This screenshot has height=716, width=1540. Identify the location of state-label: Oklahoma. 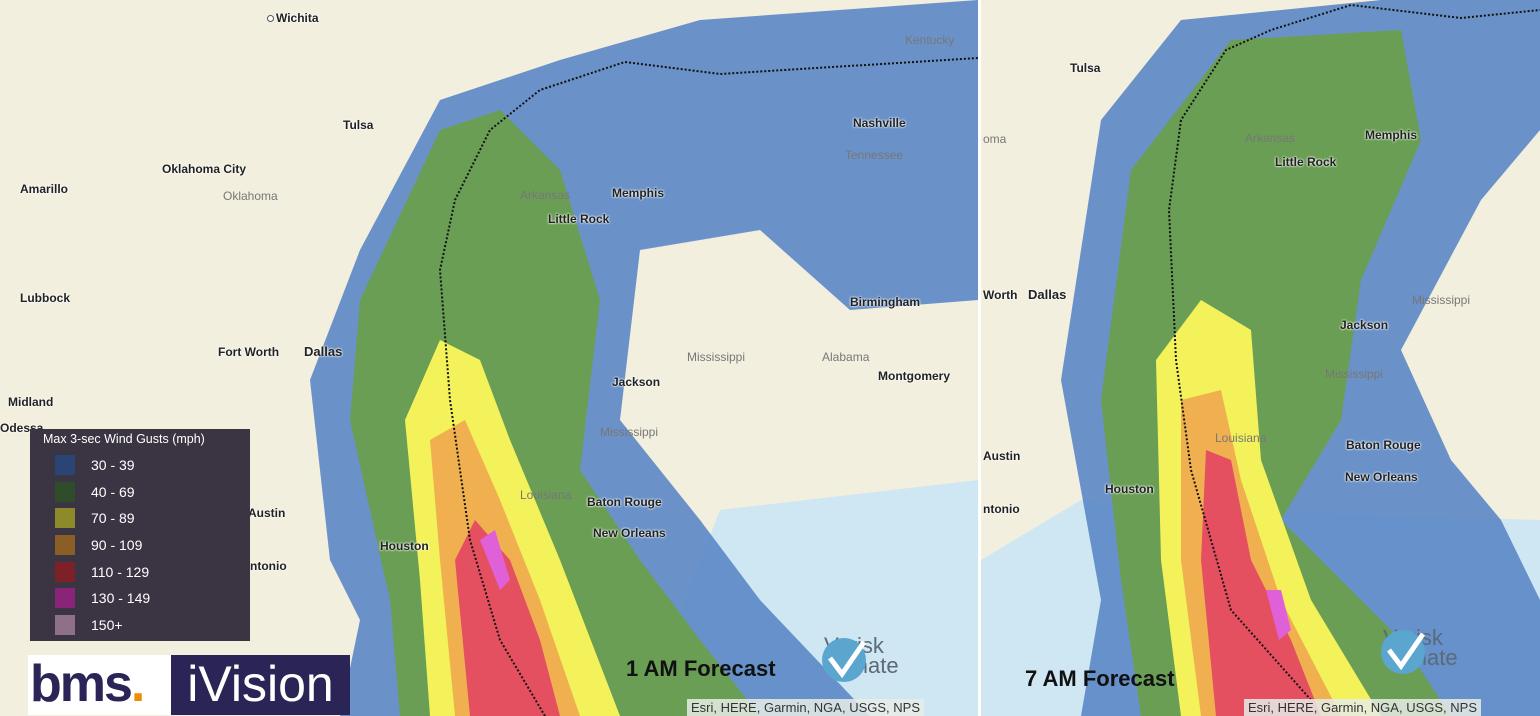
(250, 196).